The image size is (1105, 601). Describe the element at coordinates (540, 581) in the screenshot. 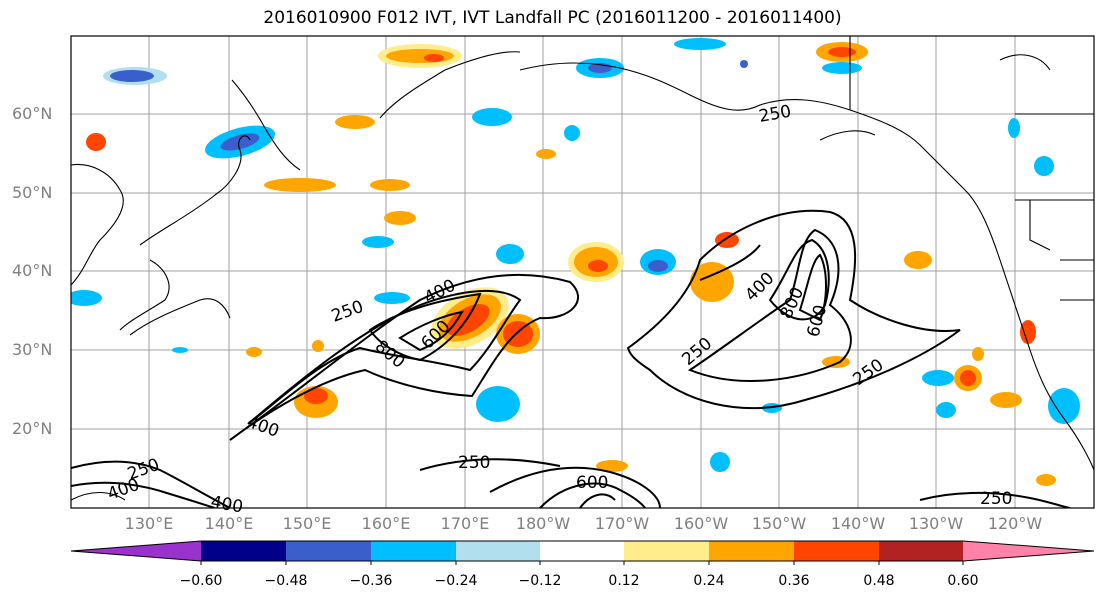

I see `colorbar-label: −0.12` at that location.